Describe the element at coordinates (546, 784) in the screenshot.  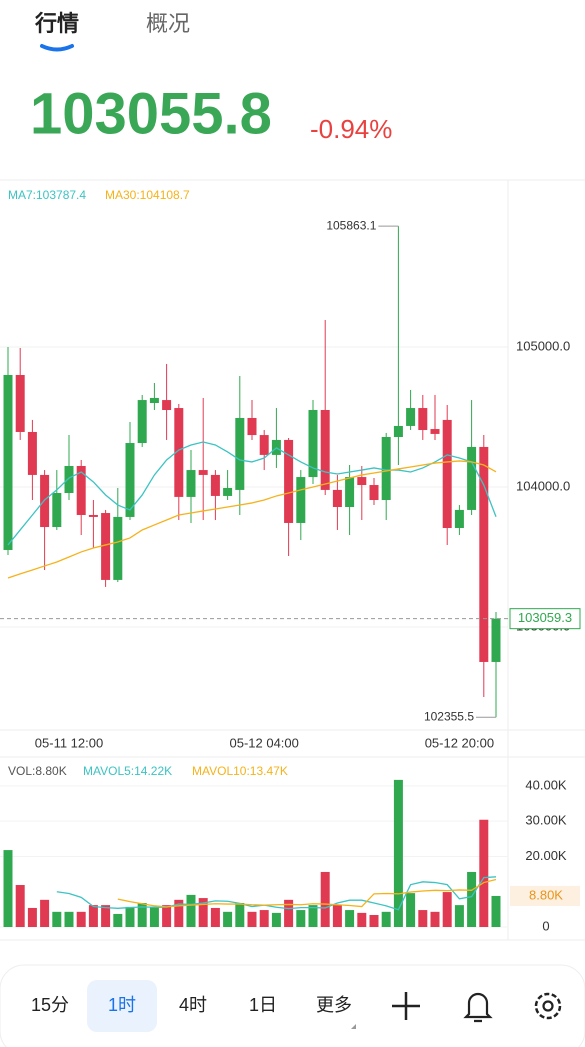
I see `y-tick-label: 40.00K` at that location.